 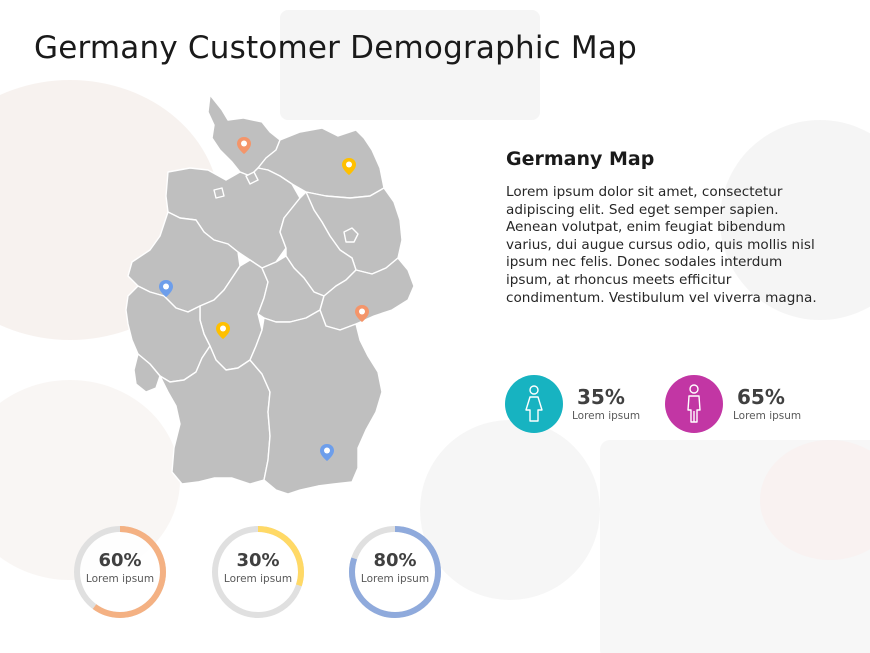 I want to click on male-stat-circle, so click(x=694, y=404).